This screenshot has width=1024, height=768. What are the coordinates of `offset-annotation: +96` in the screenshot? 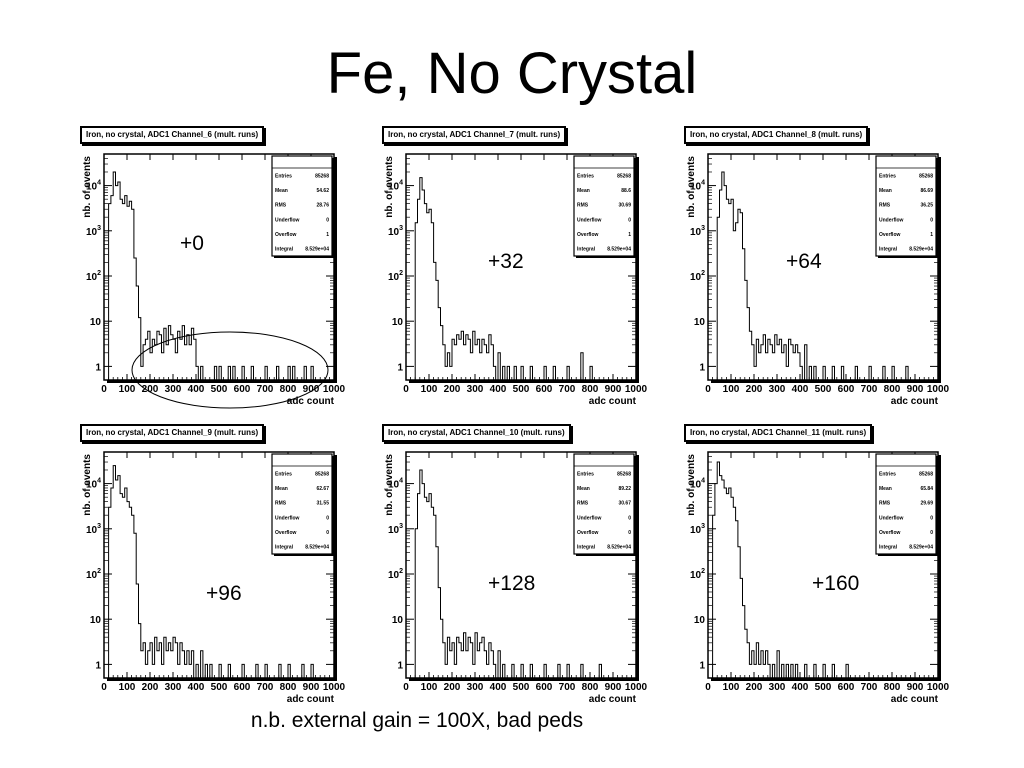 It's located at (224, 594).